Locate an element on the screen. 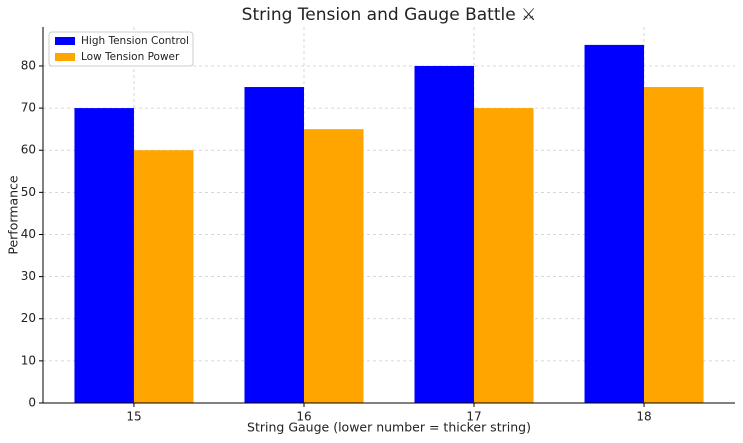 The height and width of the screenshot is (443, 743). legend-box is located at coordinates (121, 49).